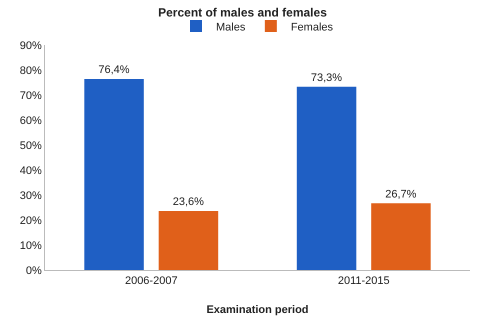 The height and width of the screenshot is (320, 485). What do you see at coordinates (243, 12) in the screenshot?
I see `chart-title: Percent of males and females` at bounding box center [243, 12].